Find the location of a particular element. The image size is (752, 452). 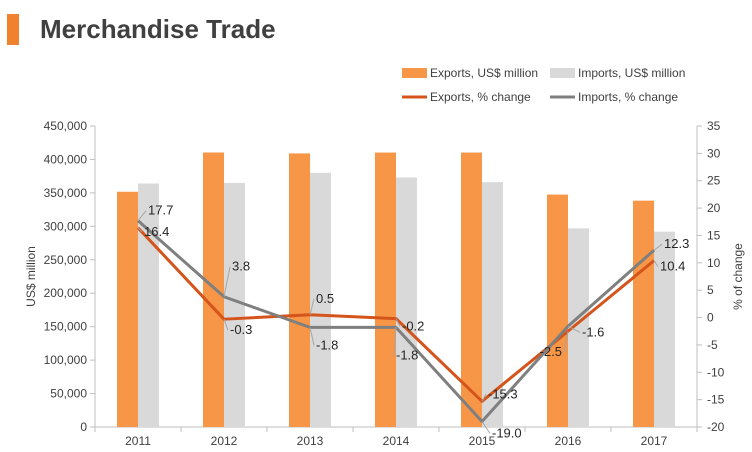

left-tick-label: 200,000 is located at coordinates (66, 293).